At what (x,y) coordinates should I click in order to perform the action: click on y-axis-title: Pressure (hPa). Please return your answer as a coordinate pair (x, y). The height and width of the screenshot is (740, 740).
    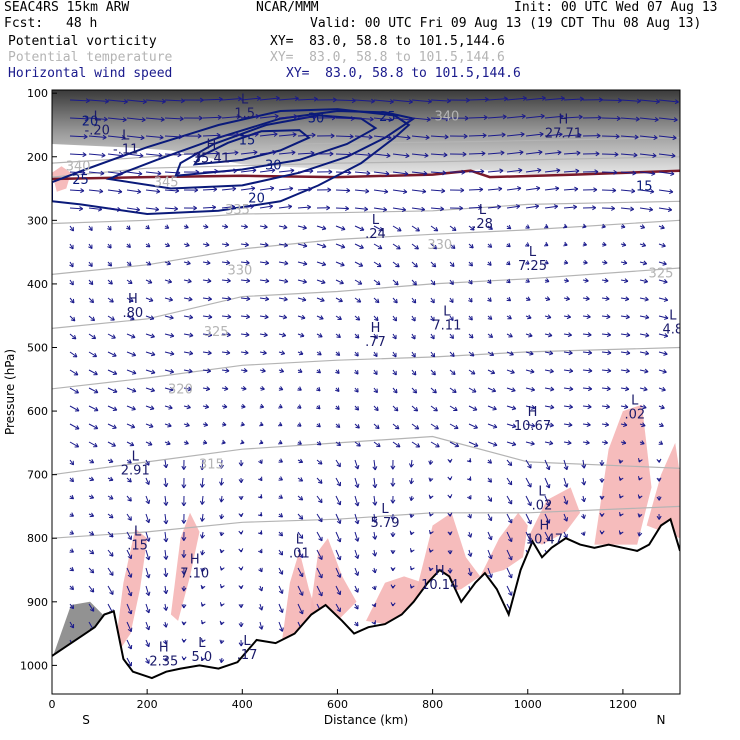
    Looking at the image, I should click on (10, 392).